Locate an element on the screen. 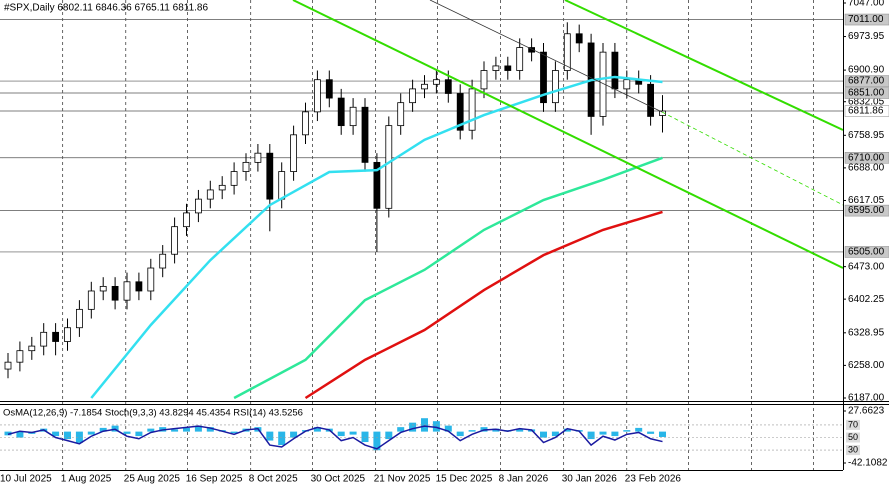 Image resolution: width=889 pixels, height=487 pixels. rsi-tick-label: 70 is located at coordinates (853, 424).